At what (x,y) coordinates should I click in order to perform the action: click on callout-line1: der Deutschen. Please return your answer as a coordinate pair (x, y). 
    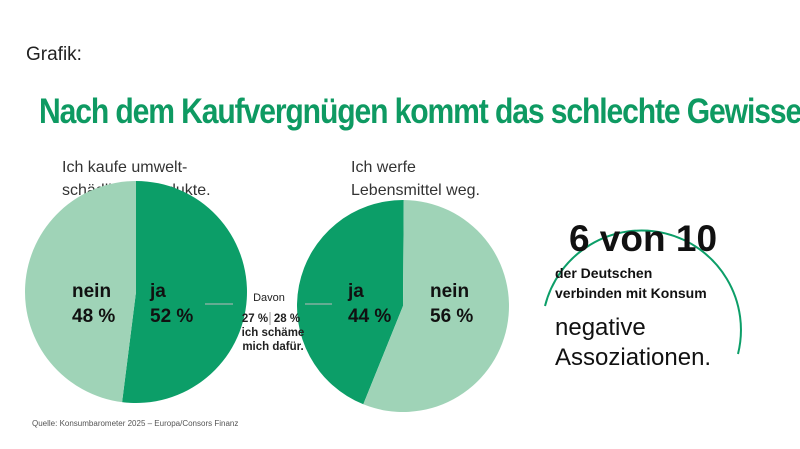
    Looking at the image, I should click on (603, 273).